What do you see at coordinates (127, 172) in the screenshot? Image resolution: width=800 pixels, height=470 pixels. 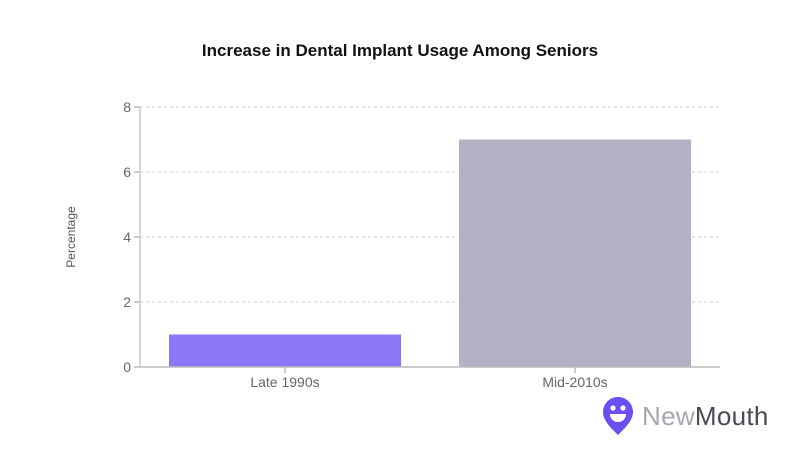 I see `y-tick-label: 6` at bounding box center [127, 172].